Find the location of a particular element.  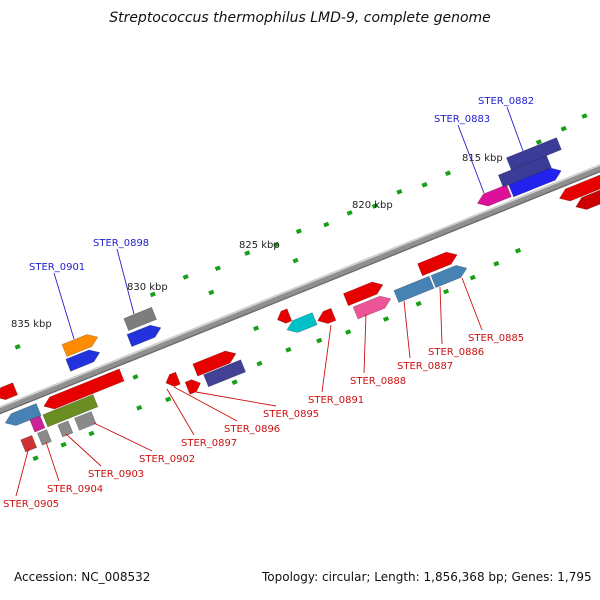

gene-label: STER_0882 is located at coordinates (506, 101).